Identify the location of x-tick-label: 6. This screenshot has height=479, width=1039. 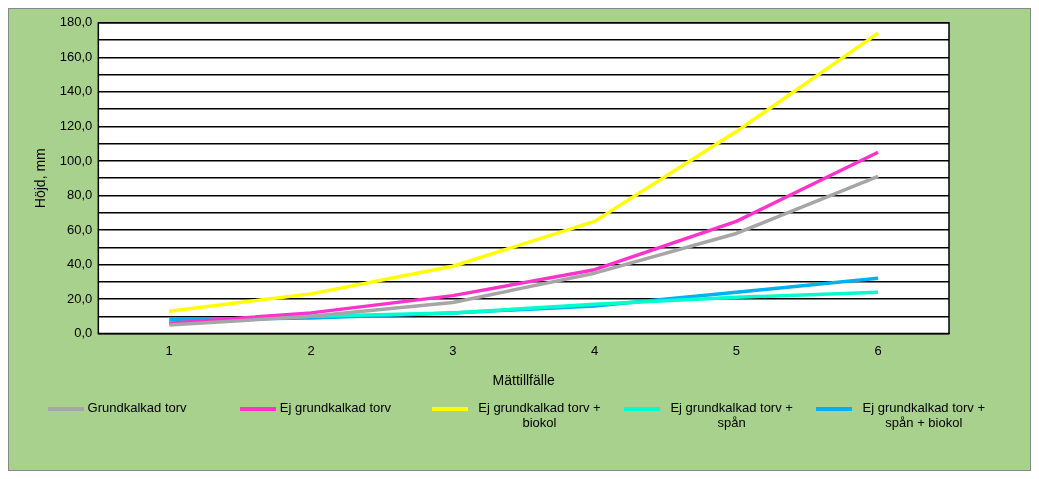
(878, 350).